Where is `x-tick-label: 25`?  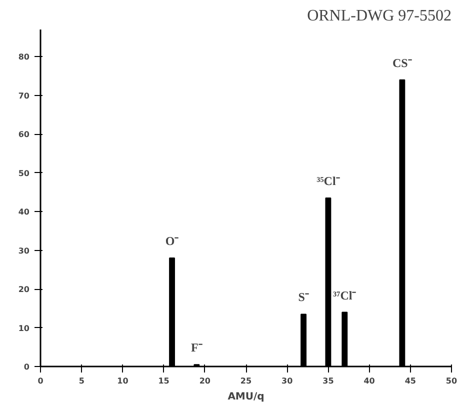 x-tick-label: 25 is located at coordinates (246, 381).